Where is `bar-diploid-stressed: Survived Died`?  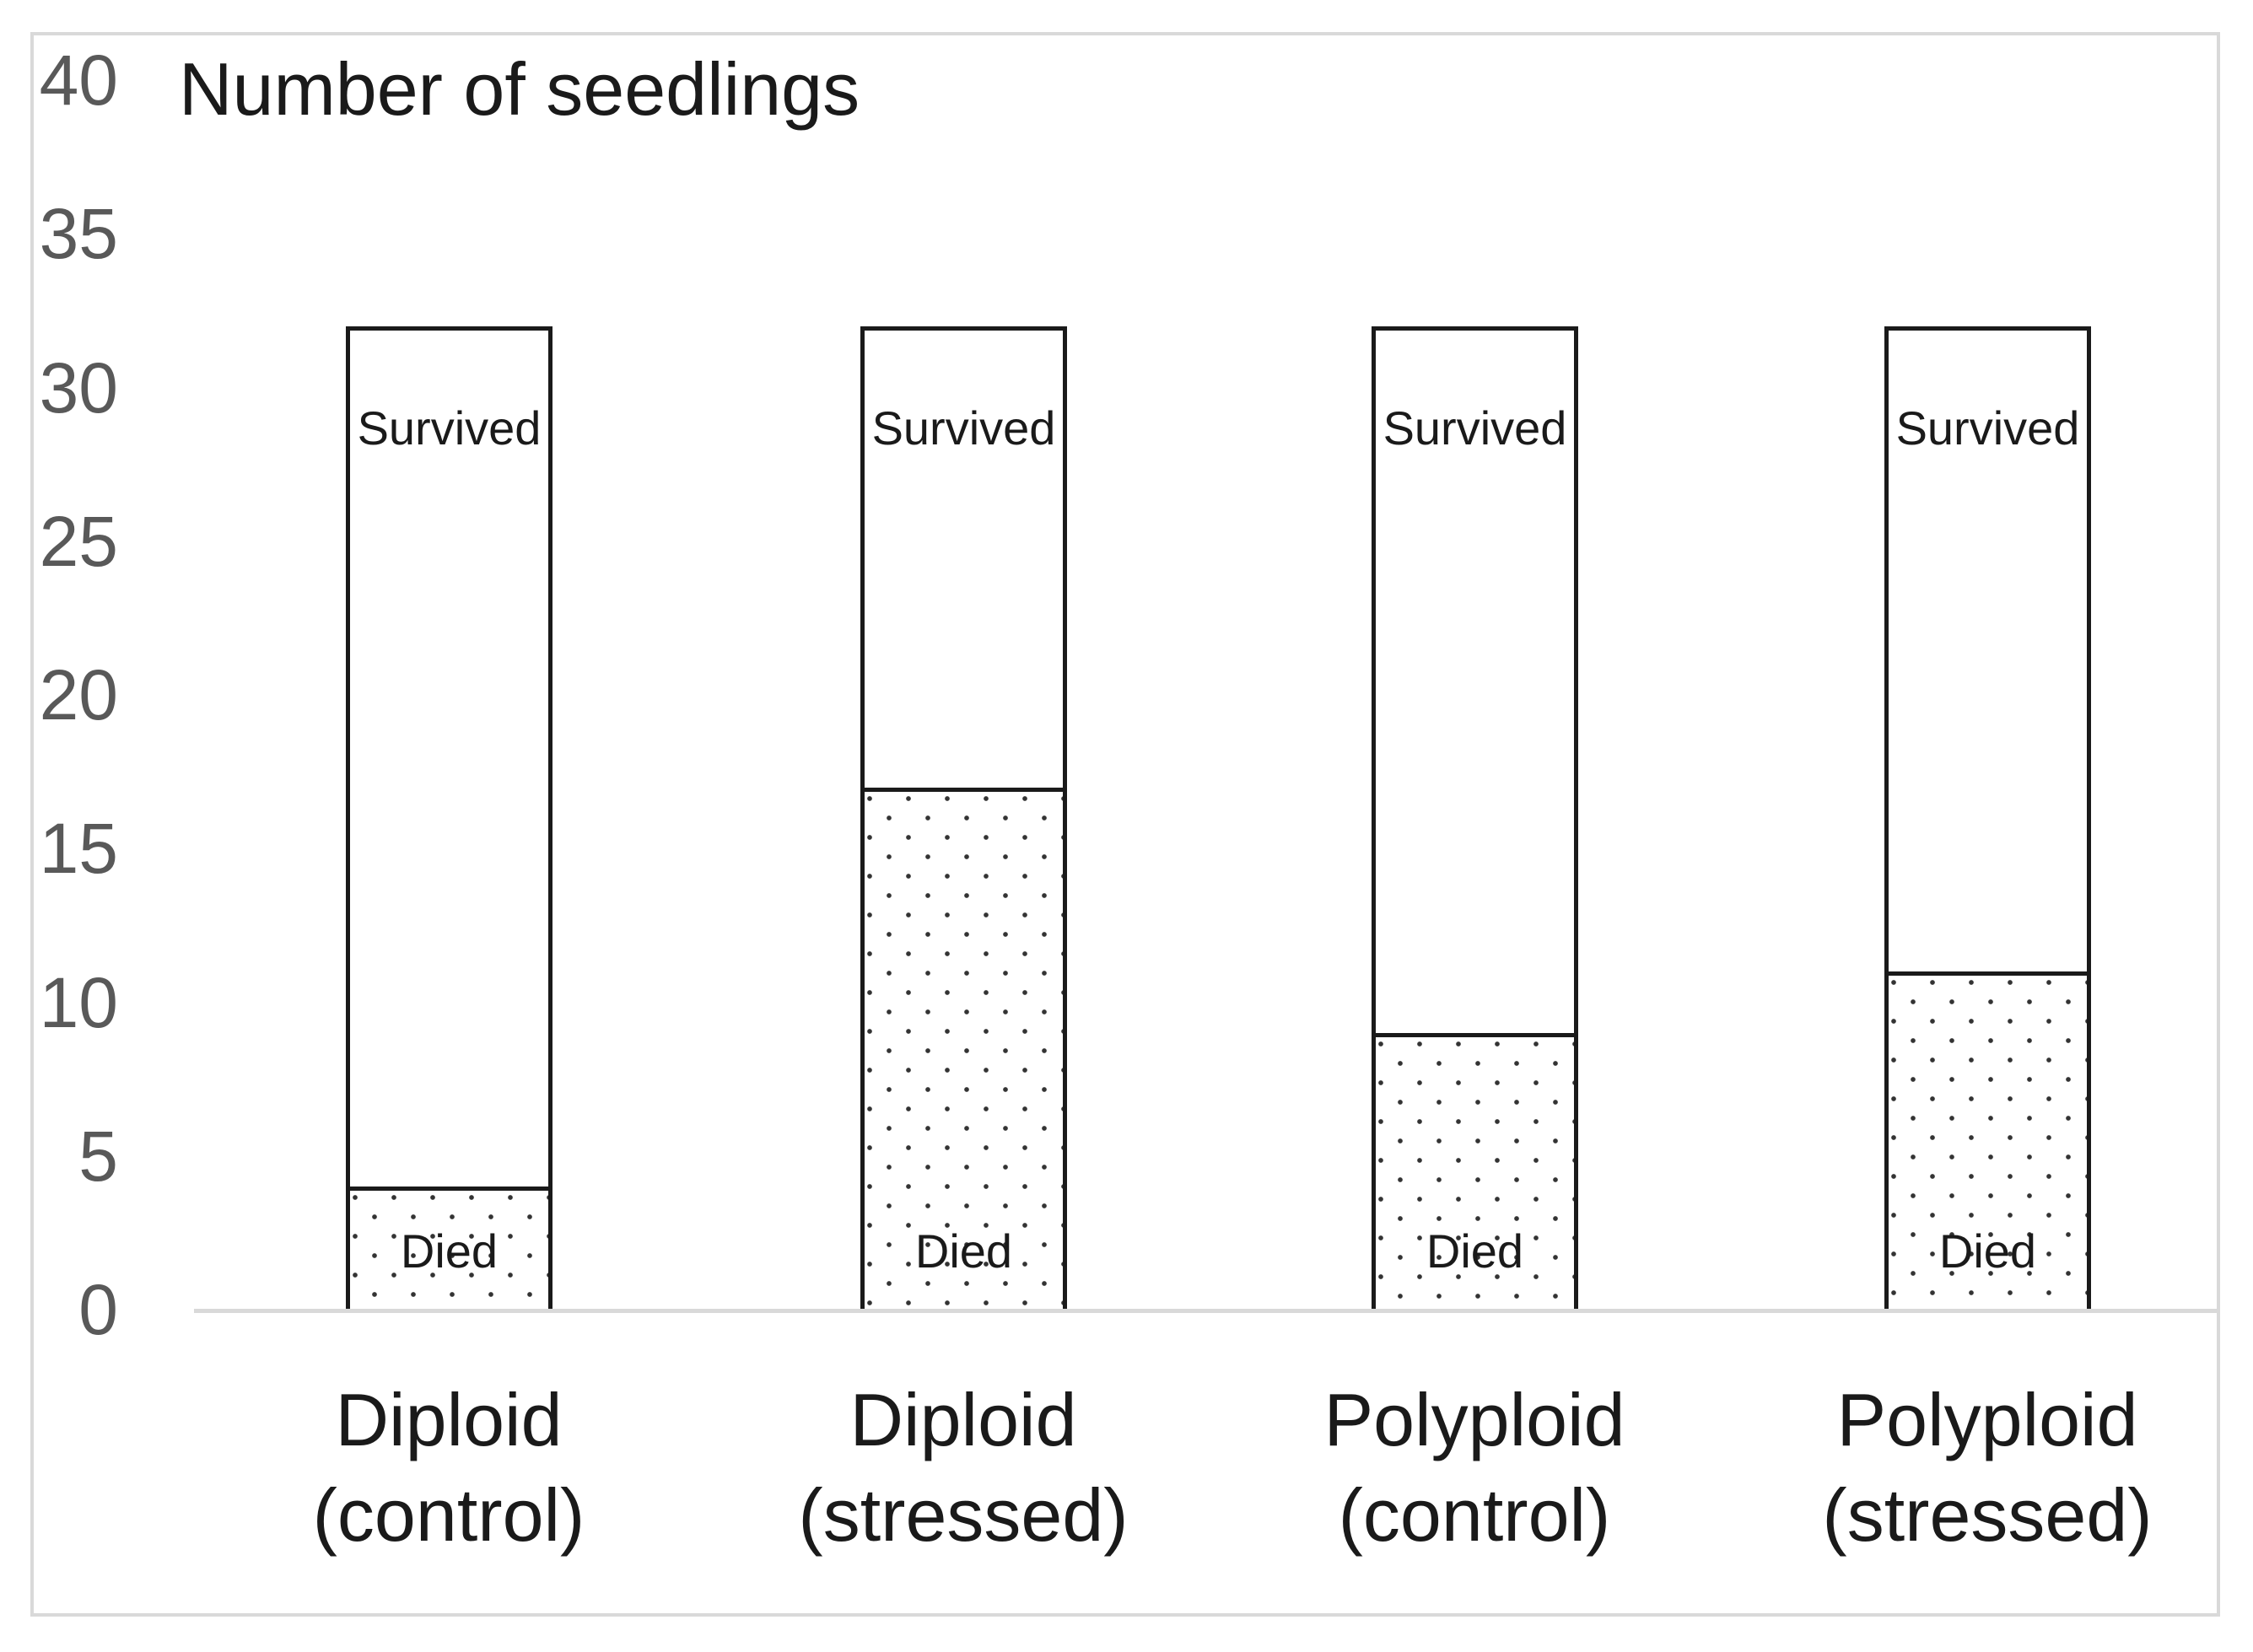 bar-diploid-stressed: Survived Died is located at coordinates (963, 818).